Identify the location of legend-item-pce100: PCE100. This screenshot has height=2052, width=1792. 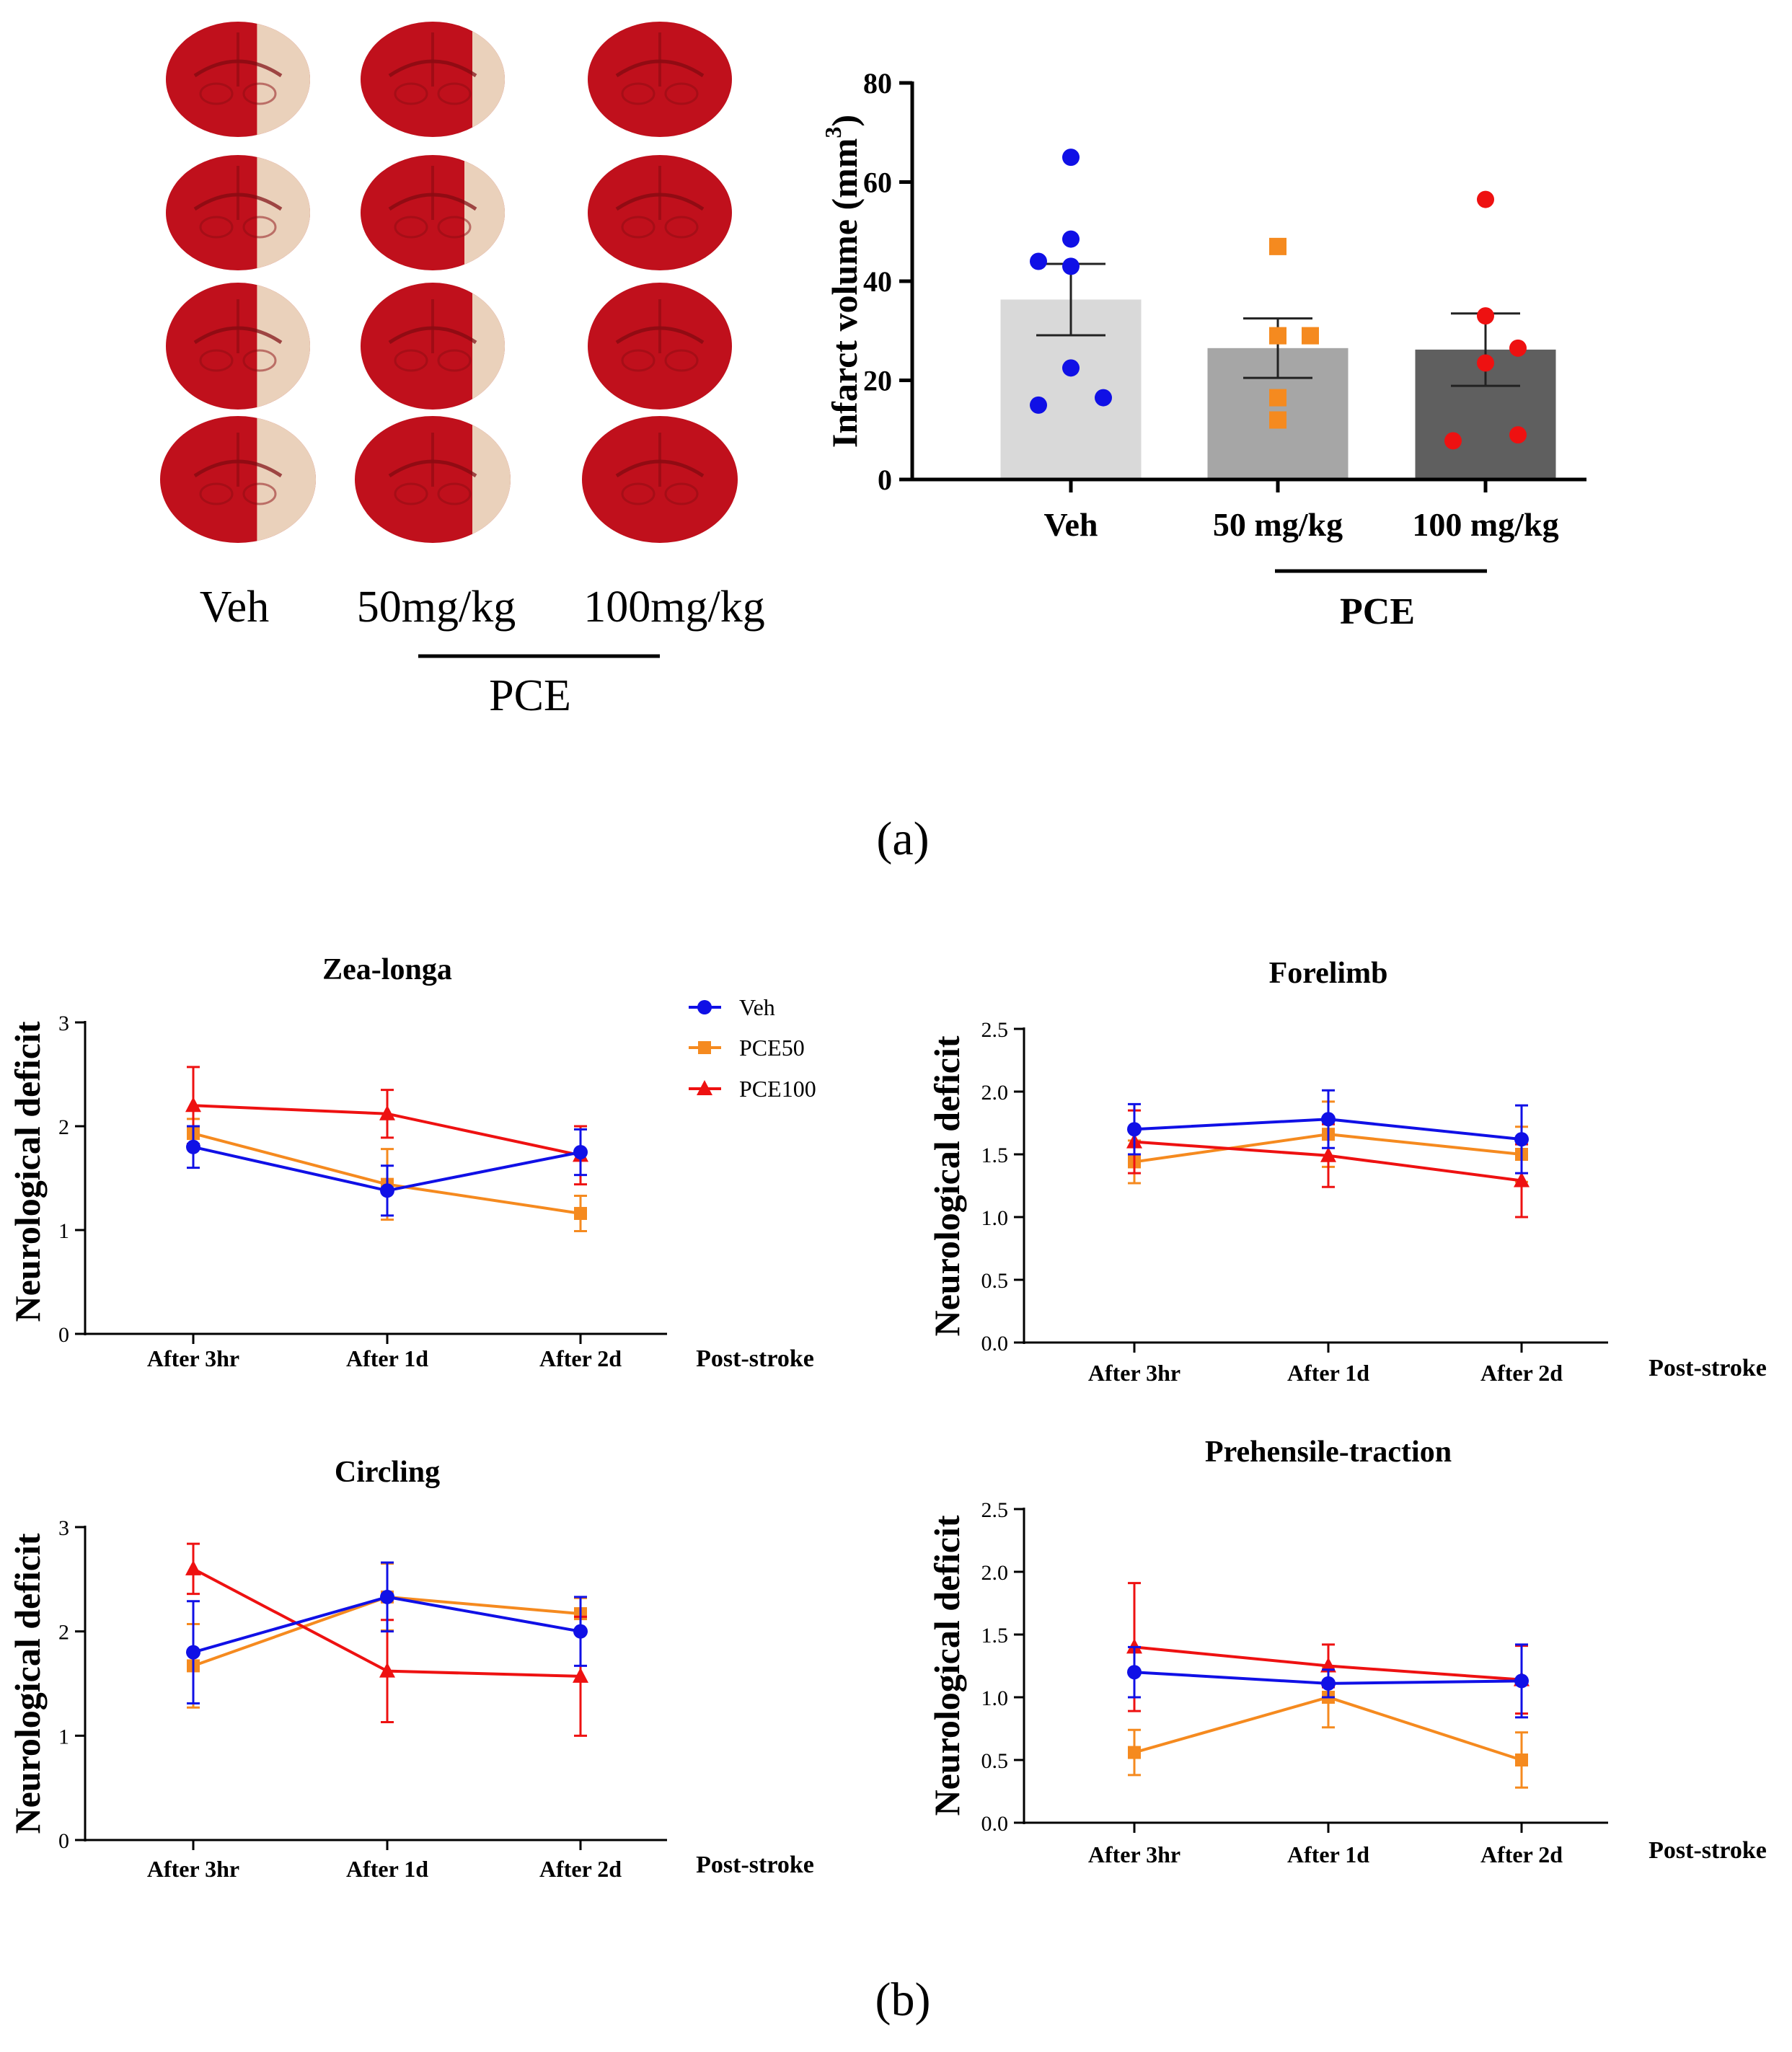
(752, 1089).